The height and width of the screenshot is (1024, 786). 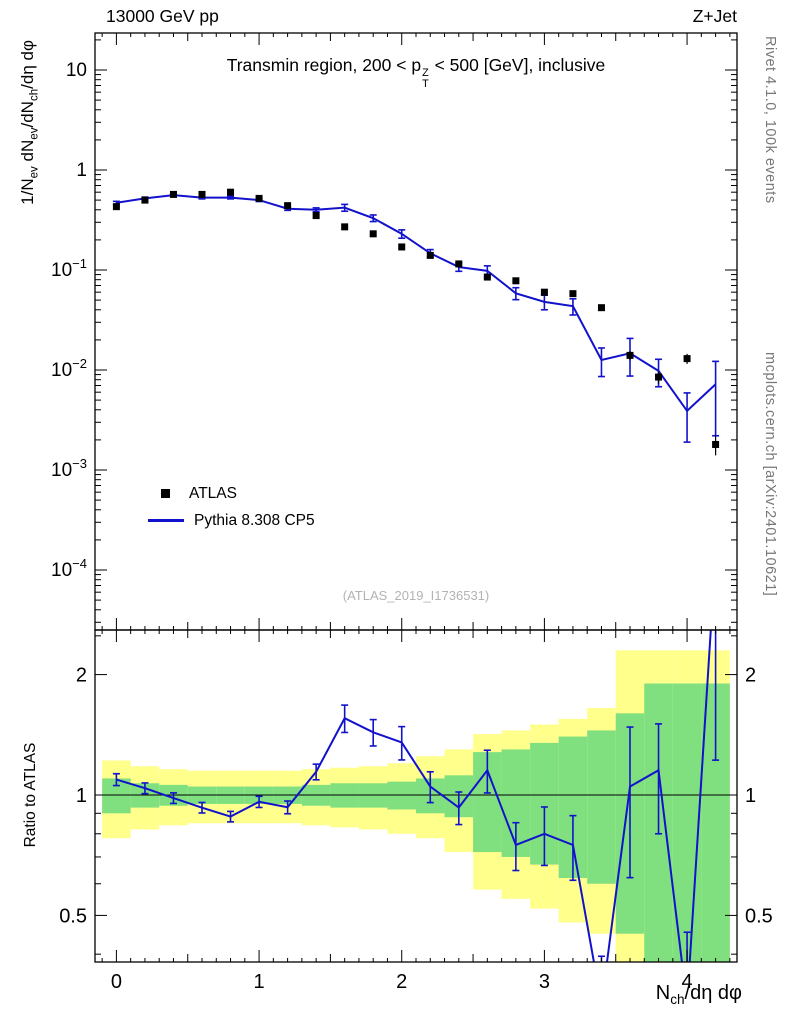 I want to click on svg-text: 0, so click(x=116, y=982).